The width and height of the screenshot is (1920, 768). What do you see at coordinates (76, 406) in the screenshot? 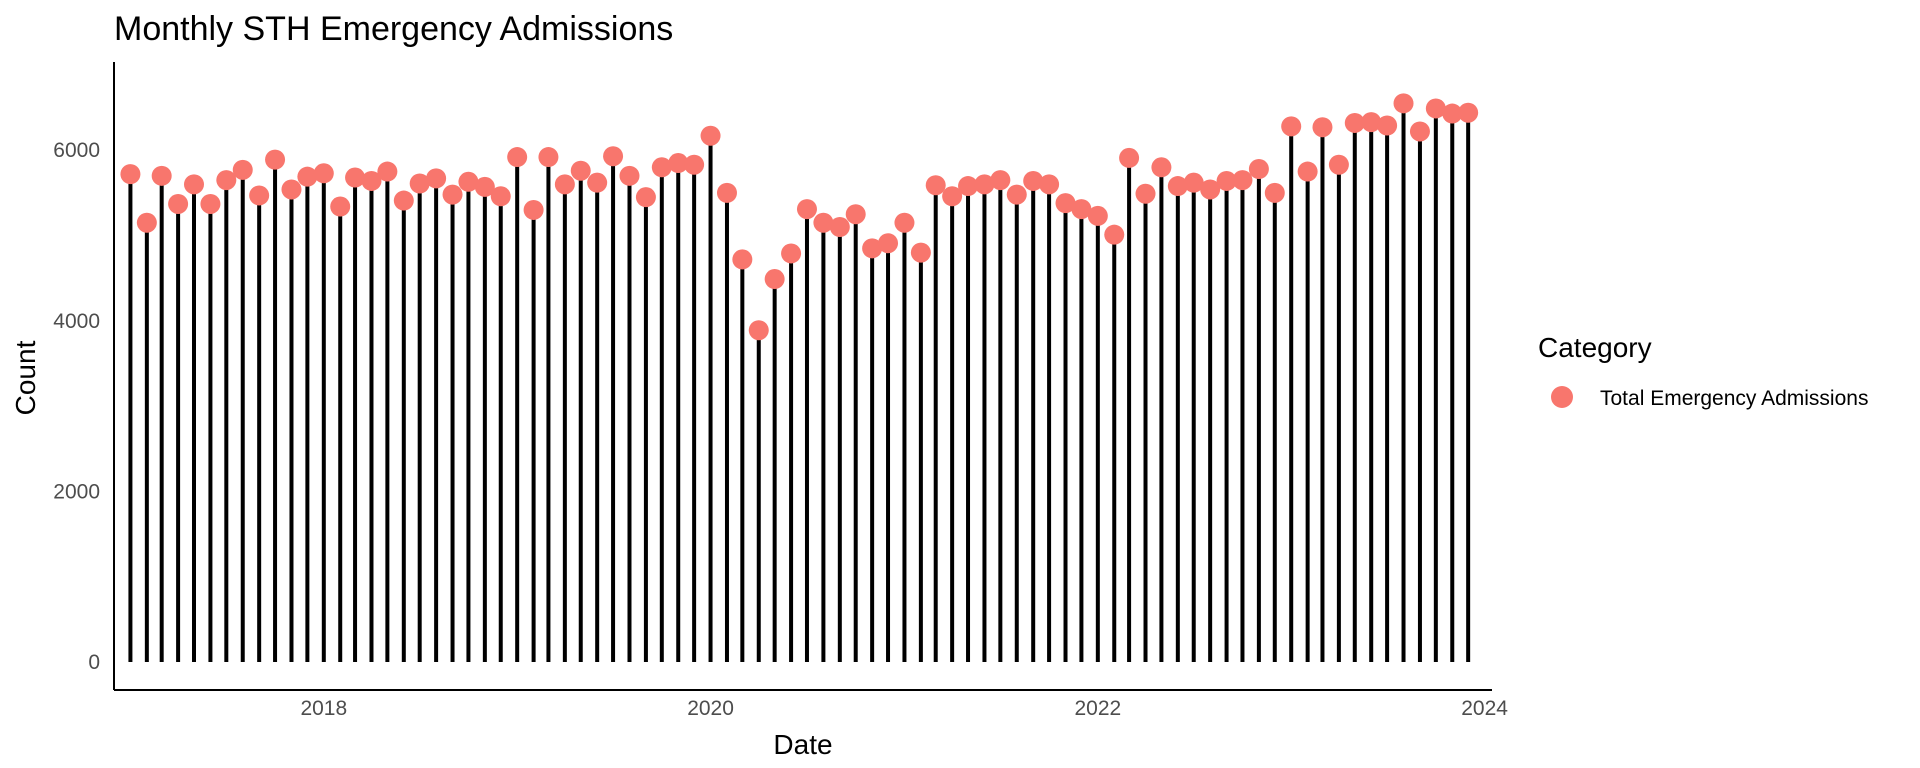
I see `y-axis-ticks: 0 2000 4000 6000` at bounding box center [76, 406].